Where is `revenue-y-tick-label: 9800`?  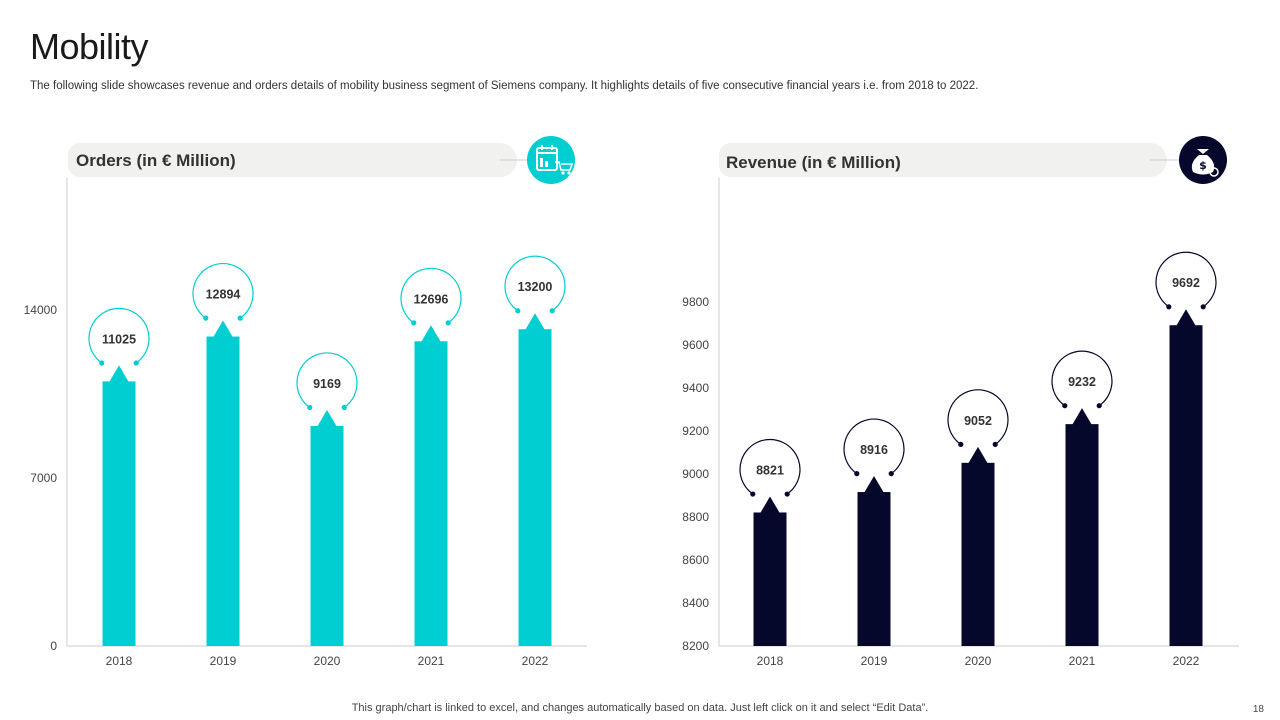 revenue-y-tick-label: 9800 is located at coordinates (695, 302).